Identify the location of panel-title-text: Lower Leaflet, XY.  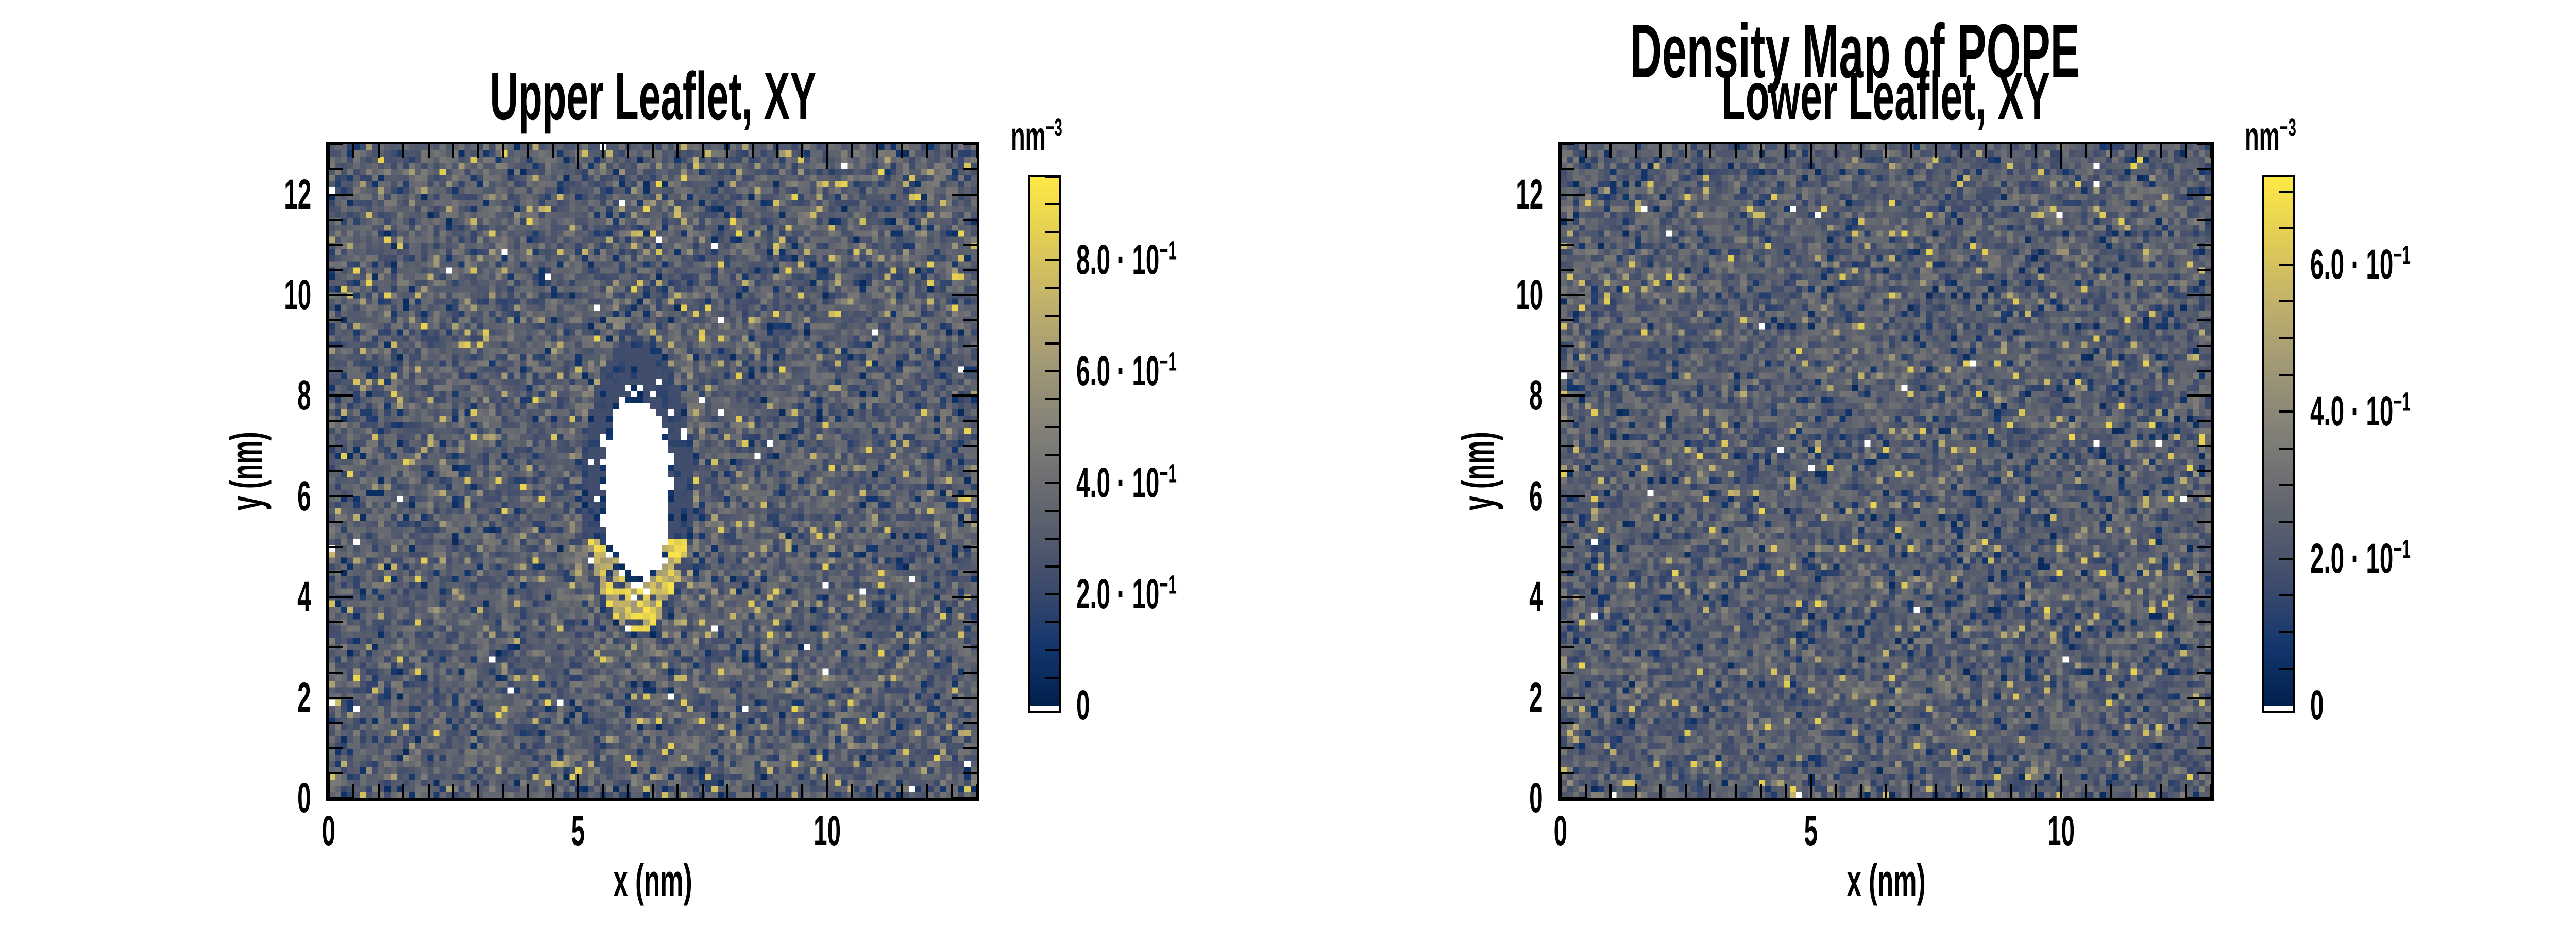
(1885, 96).